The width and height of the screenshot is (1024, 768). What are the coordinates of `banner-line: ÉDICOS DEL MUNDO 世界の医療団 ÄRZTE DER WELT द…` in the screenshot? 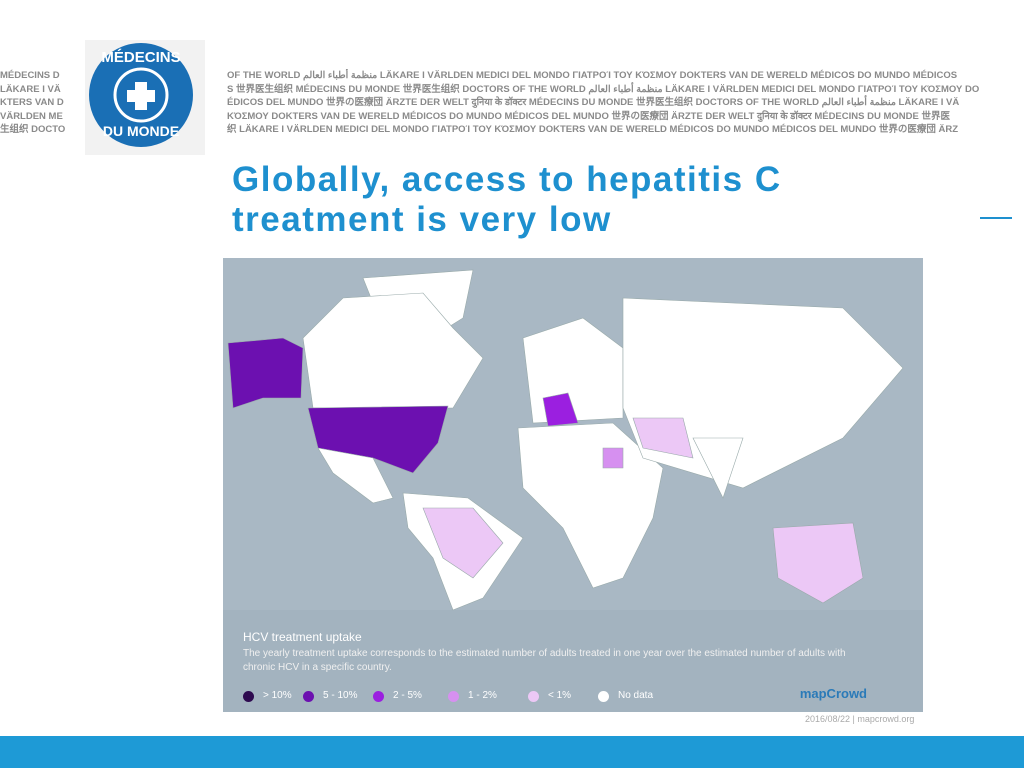 It's located at (593, 102).